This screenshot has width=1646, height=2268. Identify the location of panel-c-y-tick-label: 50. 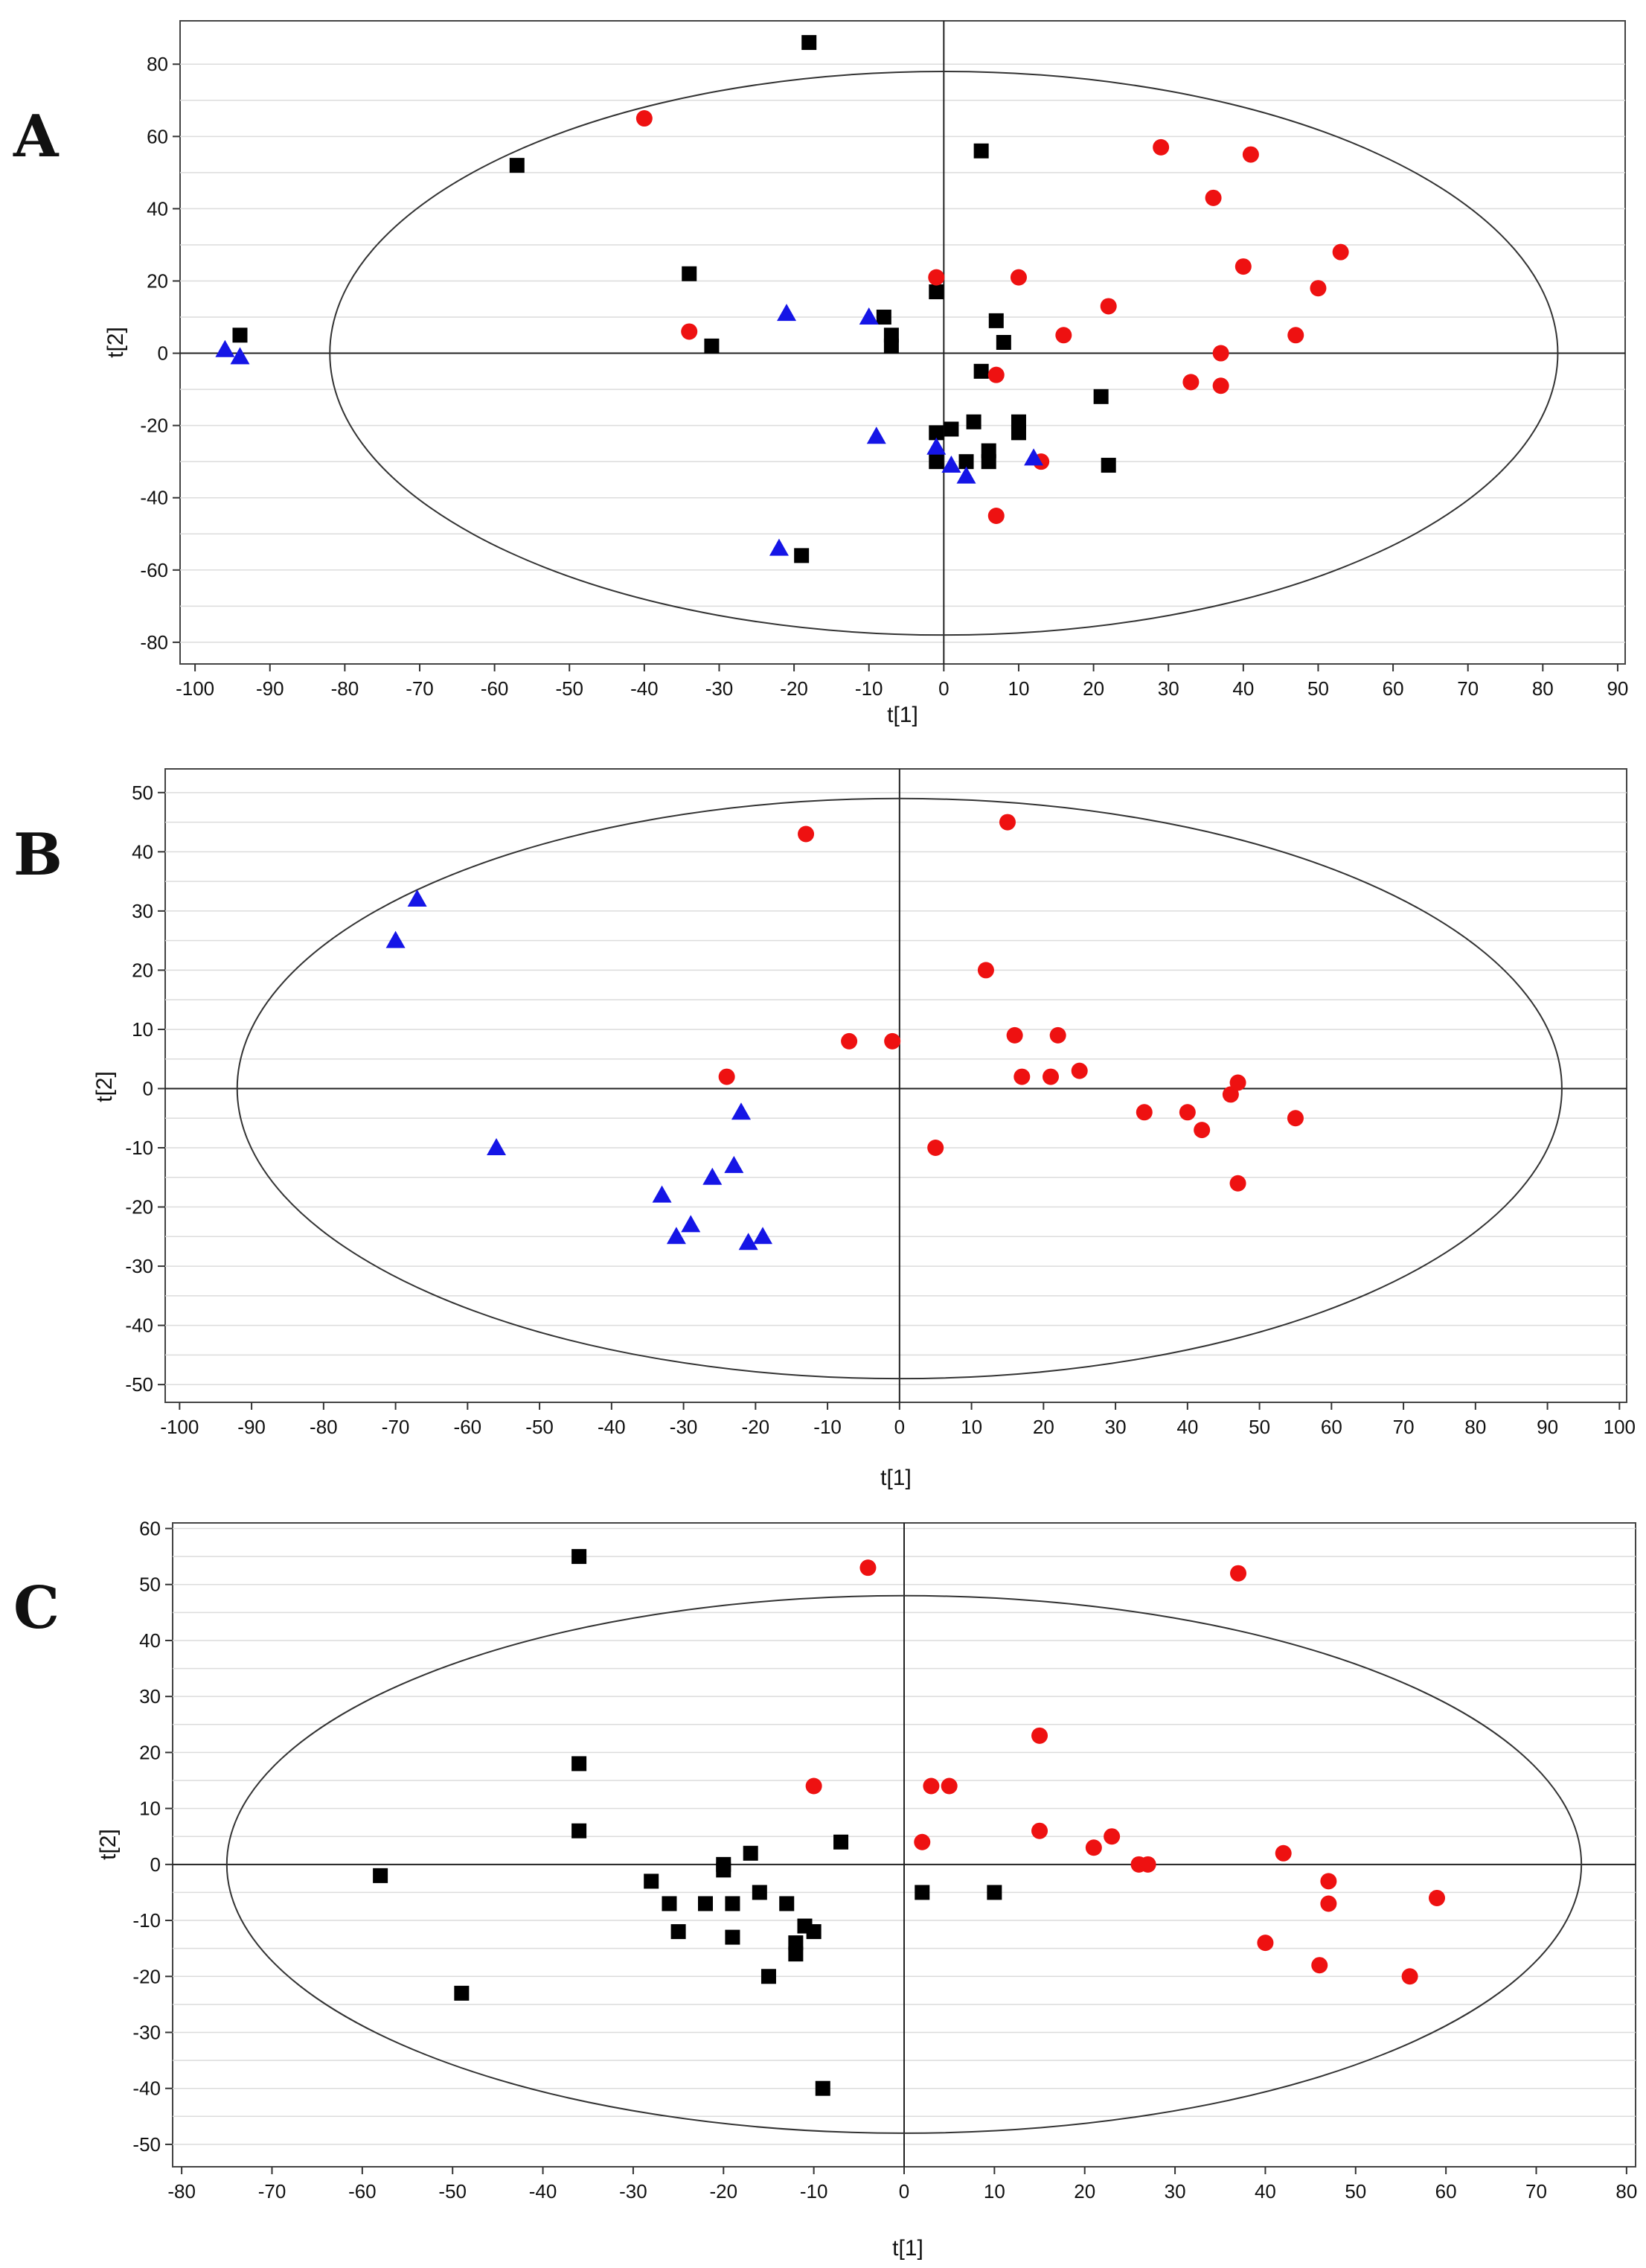
(150, 1585).